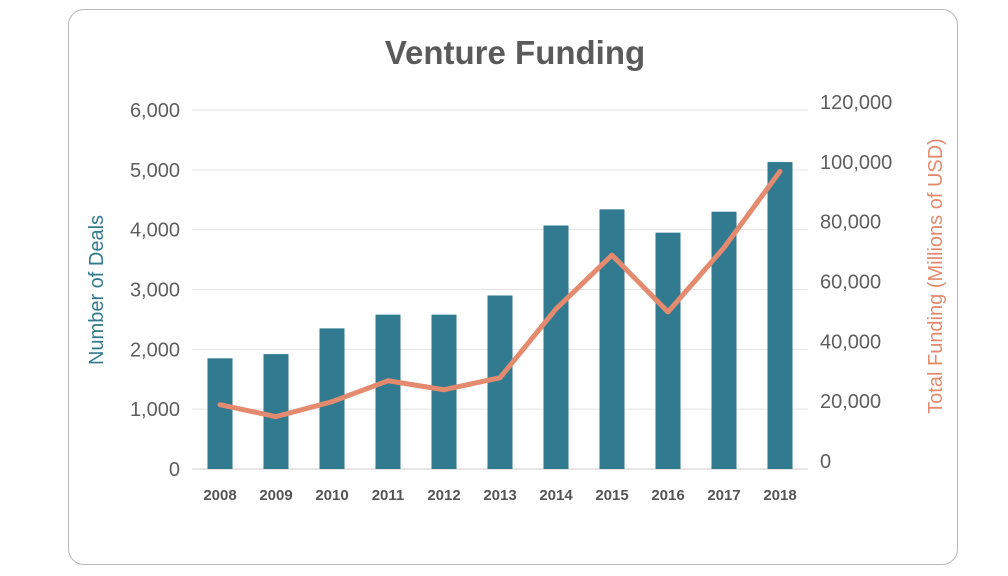 Image resolution: width=1008 pixels, height=576 pixels. What do you see at coordinates (155, 410) in the screenshot?
I see `left-tick-label: 1,000` at bounding box center [155, 410].